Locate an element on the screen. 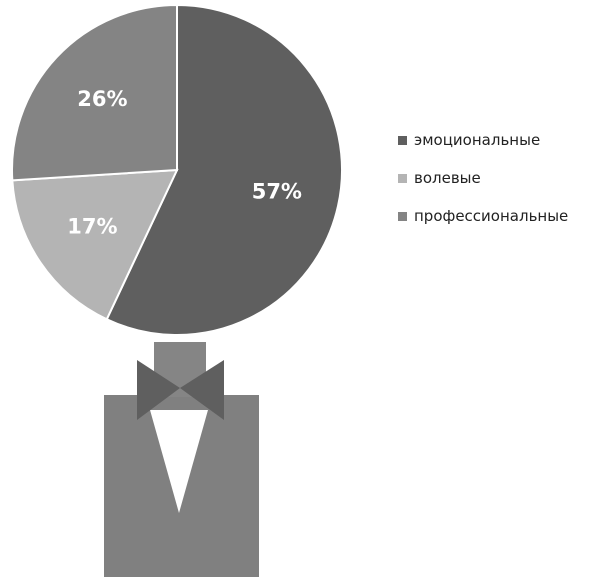  pie-slice-professional is located at coordinates (94, 92).